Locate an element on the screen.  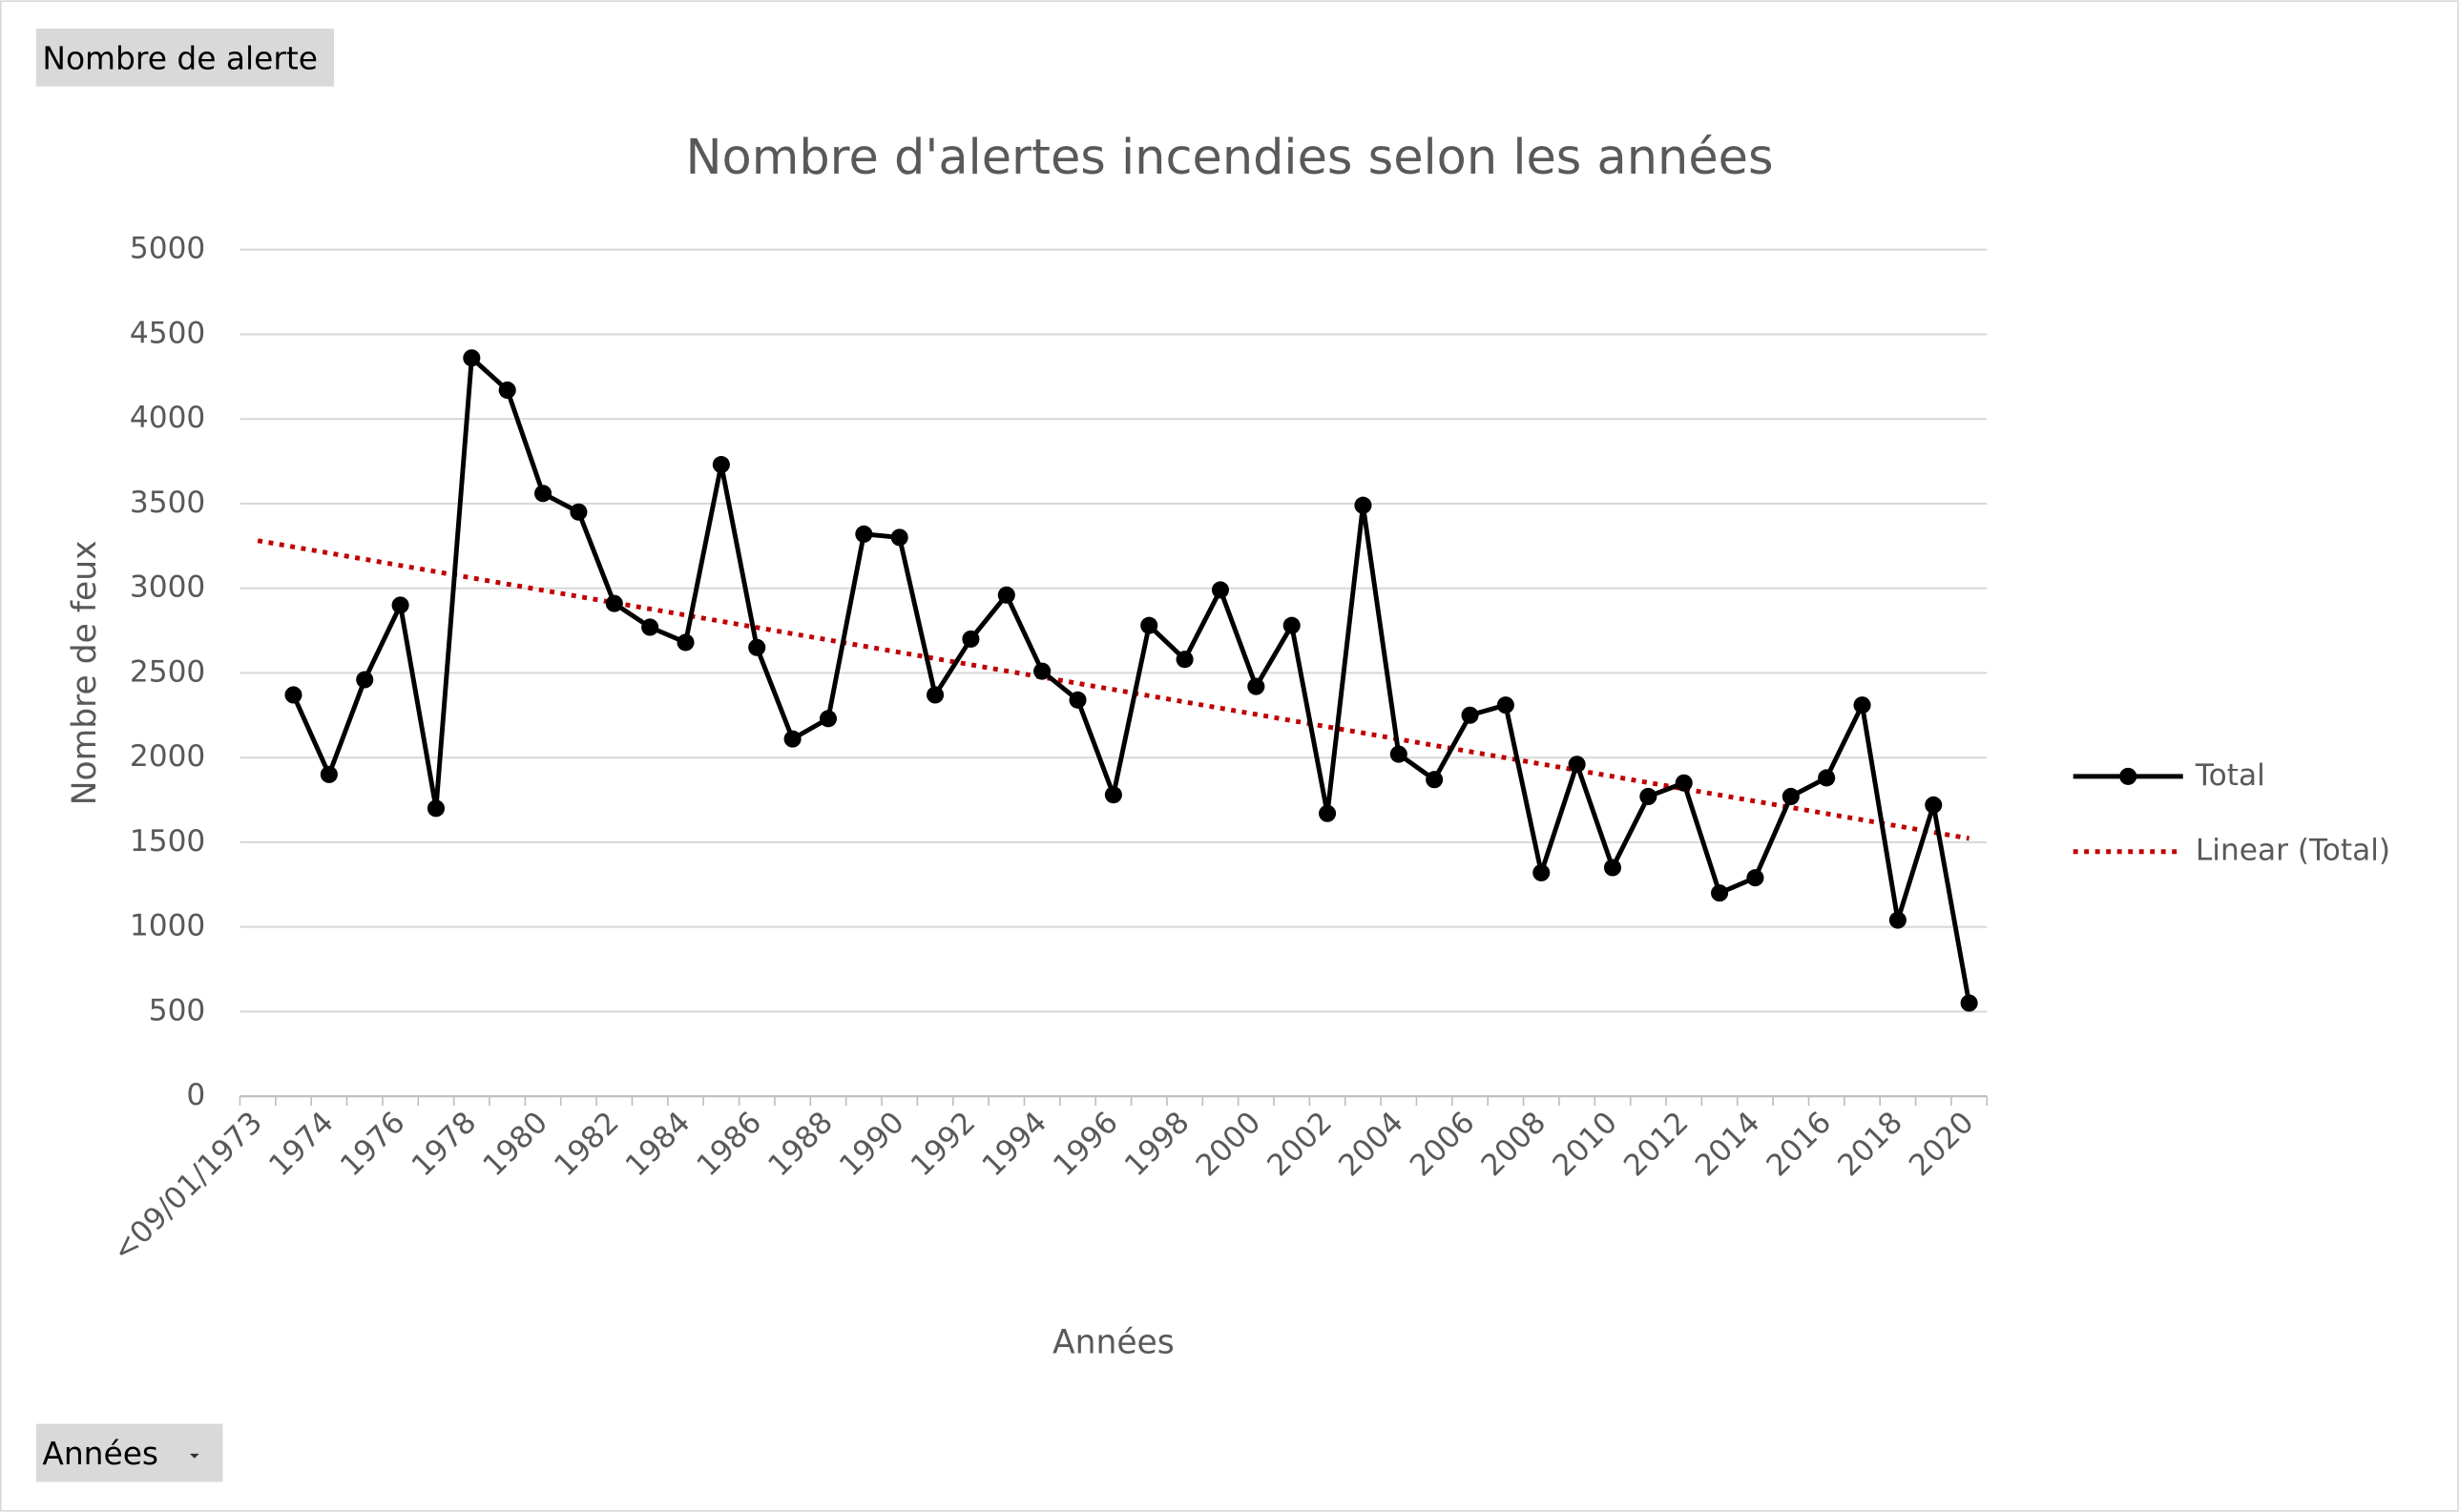
filter-button: Nombre de alerte is located at coordinates (185, 57).